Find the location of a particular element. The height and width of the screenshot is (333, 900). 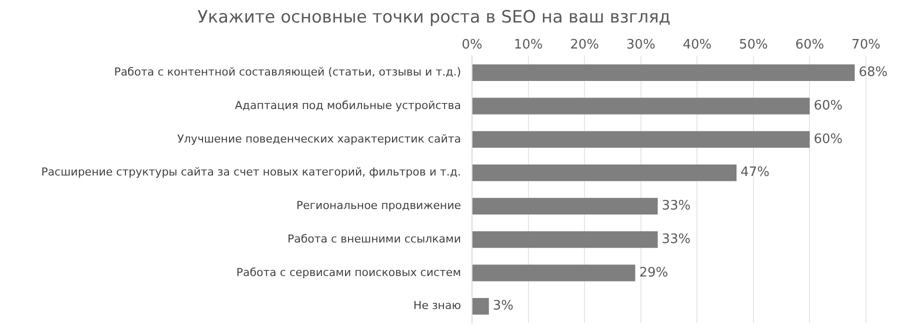

x-tick-label: 10% is located at coordinates (528, 45).